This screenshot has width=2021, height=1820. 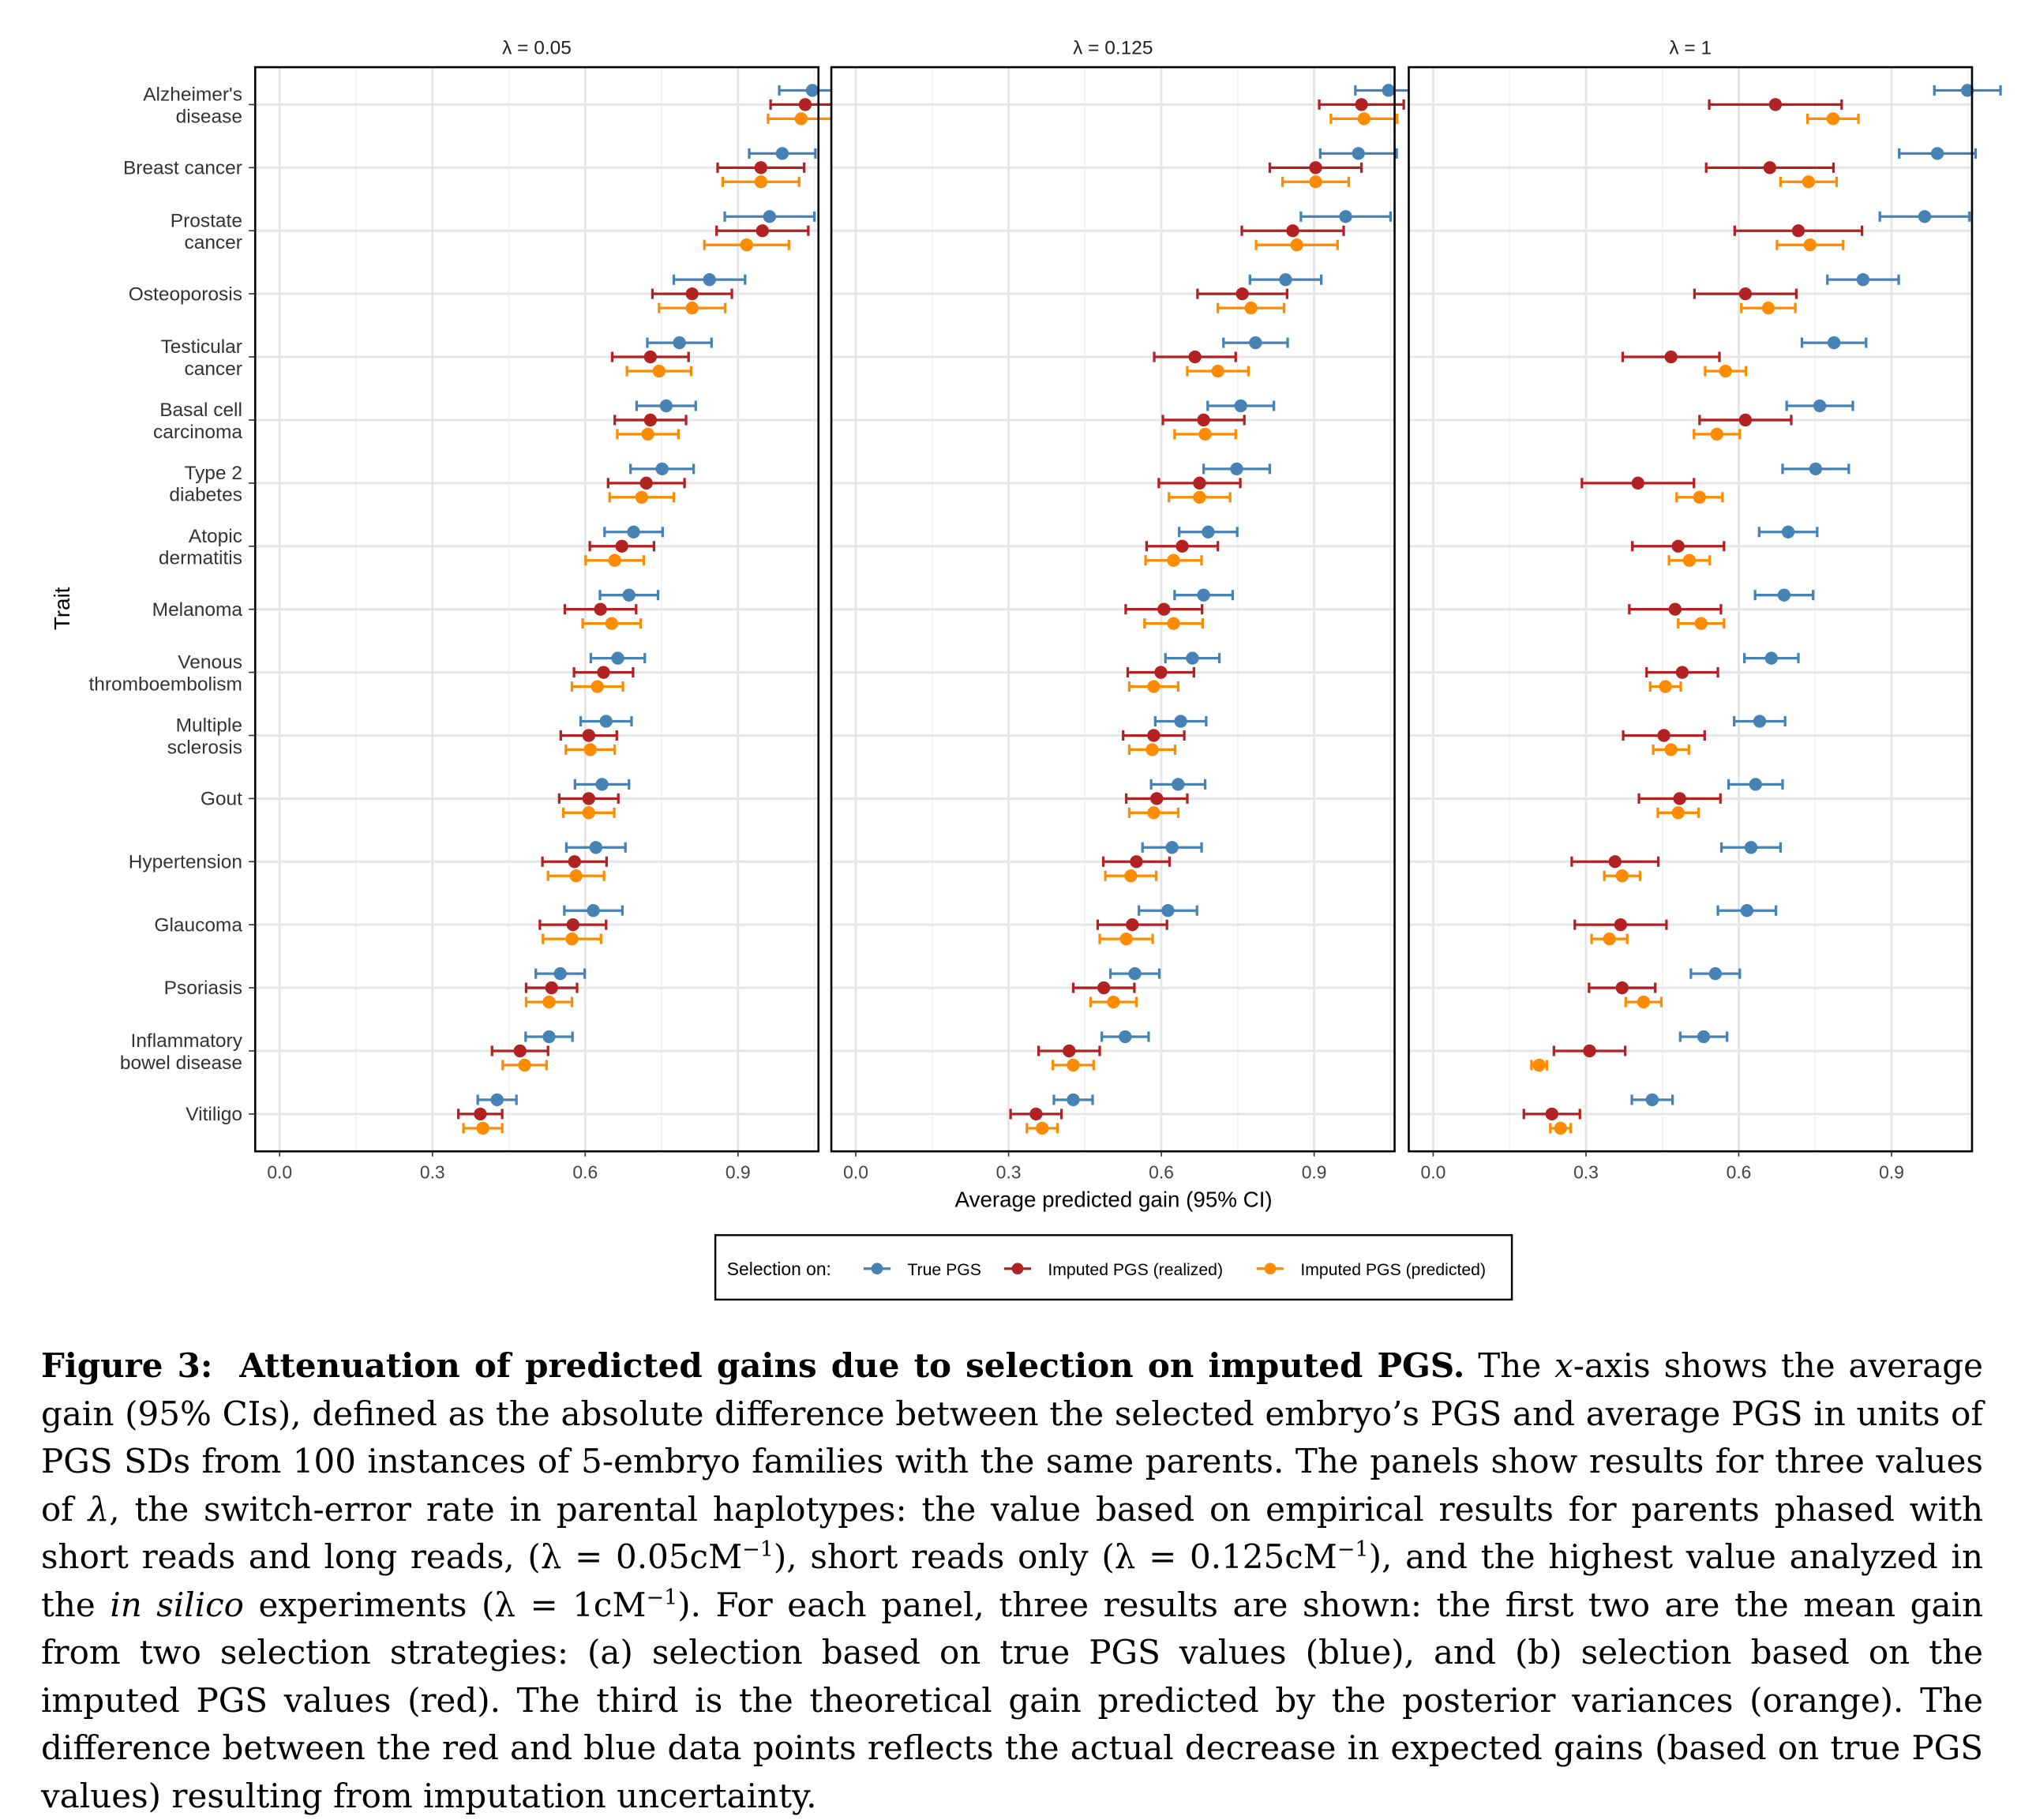 I want to click on x-tick-label: 0.6, so click(x=585, y=1171).